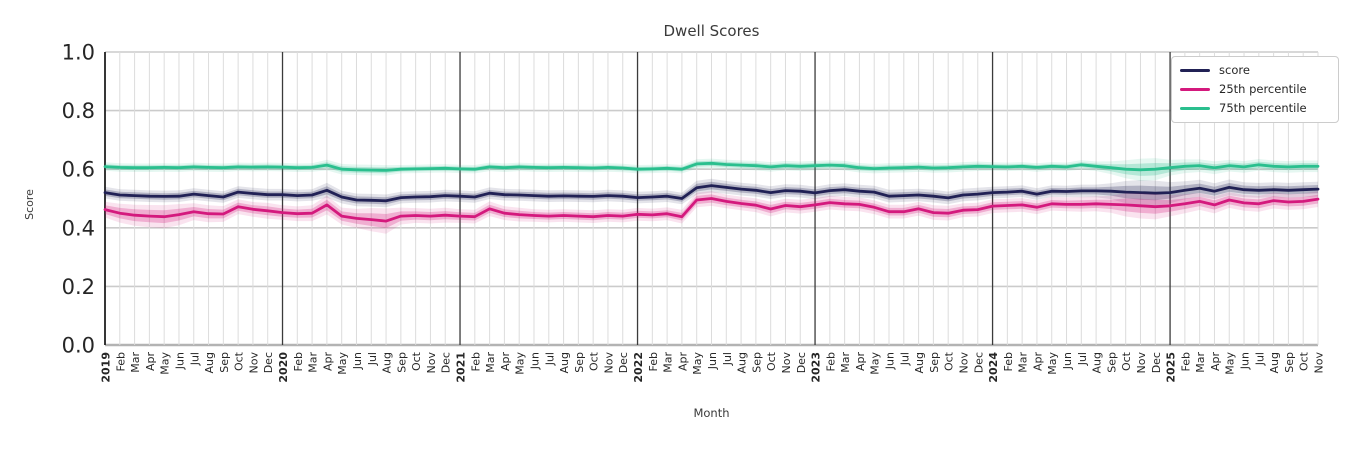 This screenshot has height=450, width=1350. Describe the element at coordinates (29, 204) in the screenshot. I see `y-axis-label: Score` at that location.